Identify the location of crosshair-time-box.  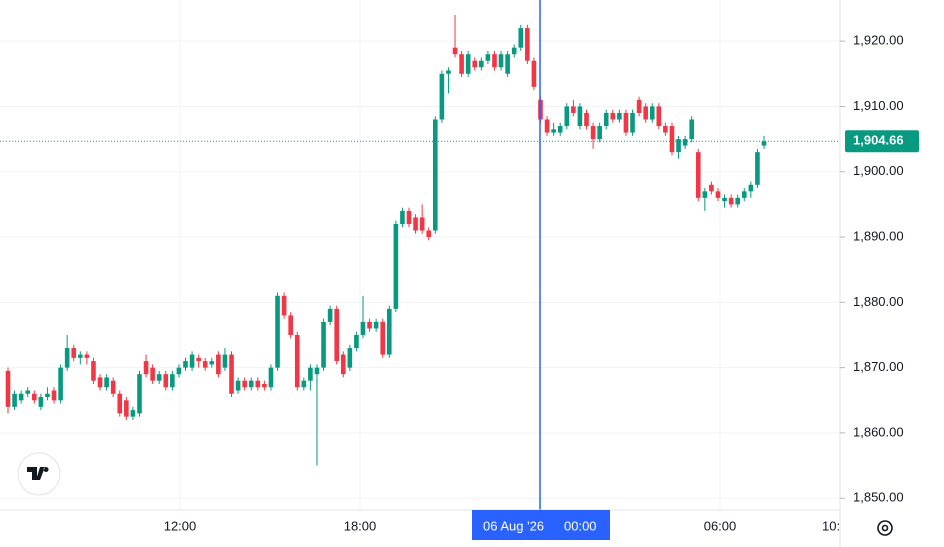
(541, 525).